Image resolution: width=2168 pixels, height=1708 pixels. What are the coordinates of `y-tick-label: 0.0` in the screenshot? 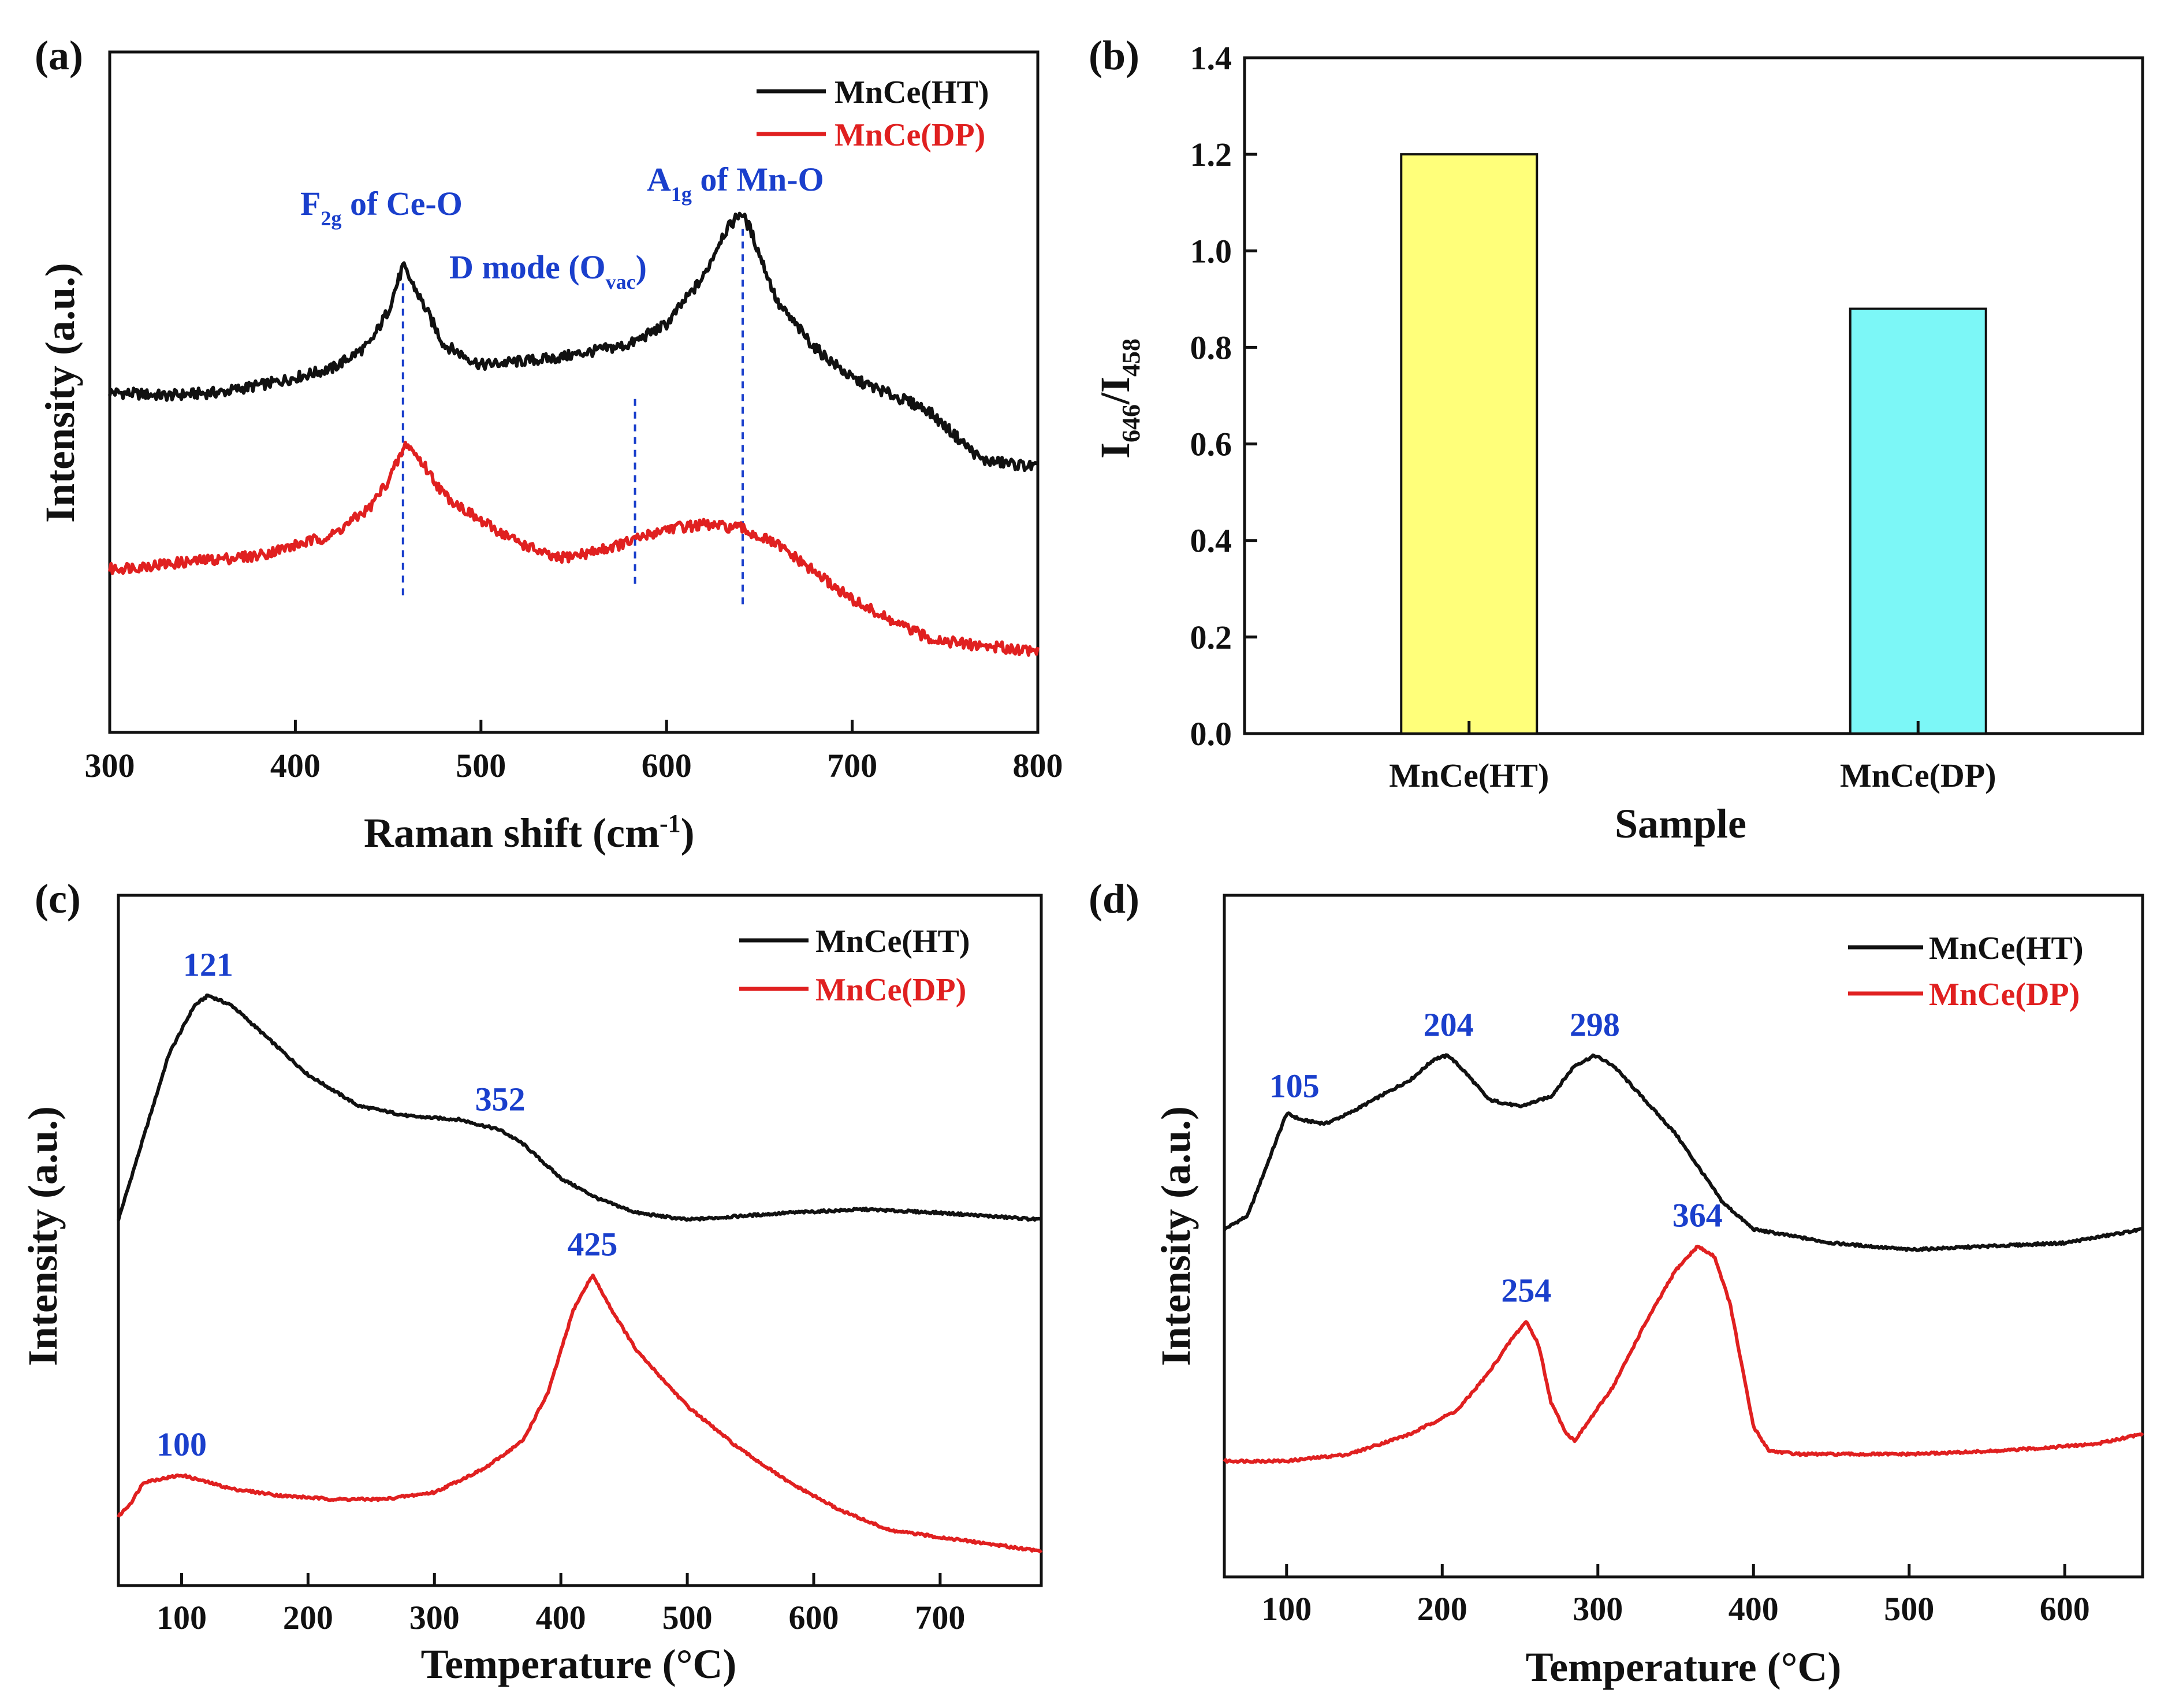 It's located at (1211, 734).